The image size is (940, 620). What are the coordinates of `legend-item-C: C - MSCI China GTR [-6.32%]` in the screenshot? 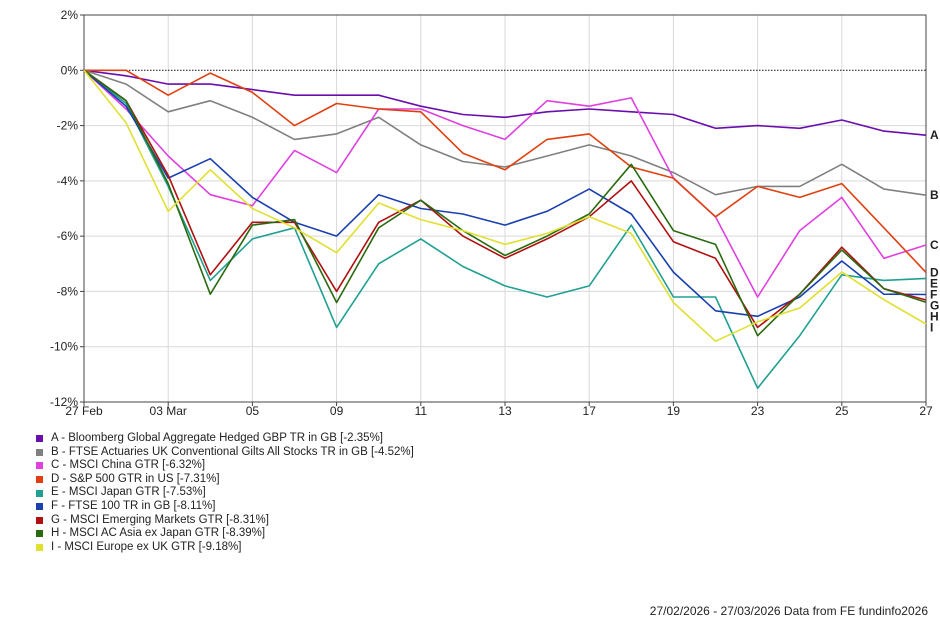 It's located at (225, 466).